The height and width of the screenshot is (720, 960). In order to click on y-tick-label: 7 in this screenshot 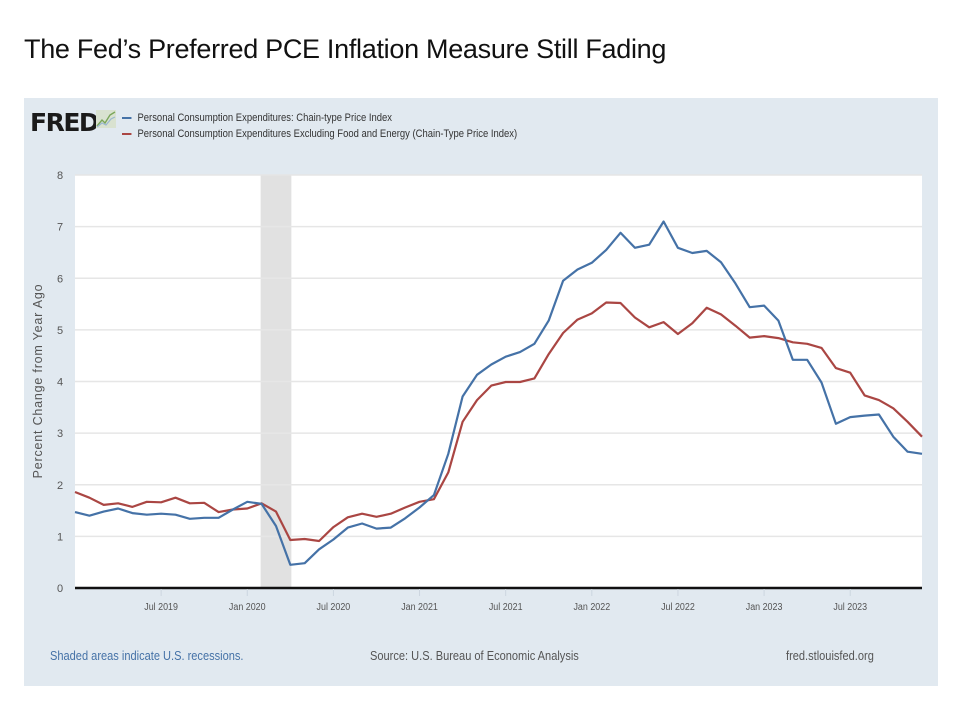, I will do `click(60, 228)`.